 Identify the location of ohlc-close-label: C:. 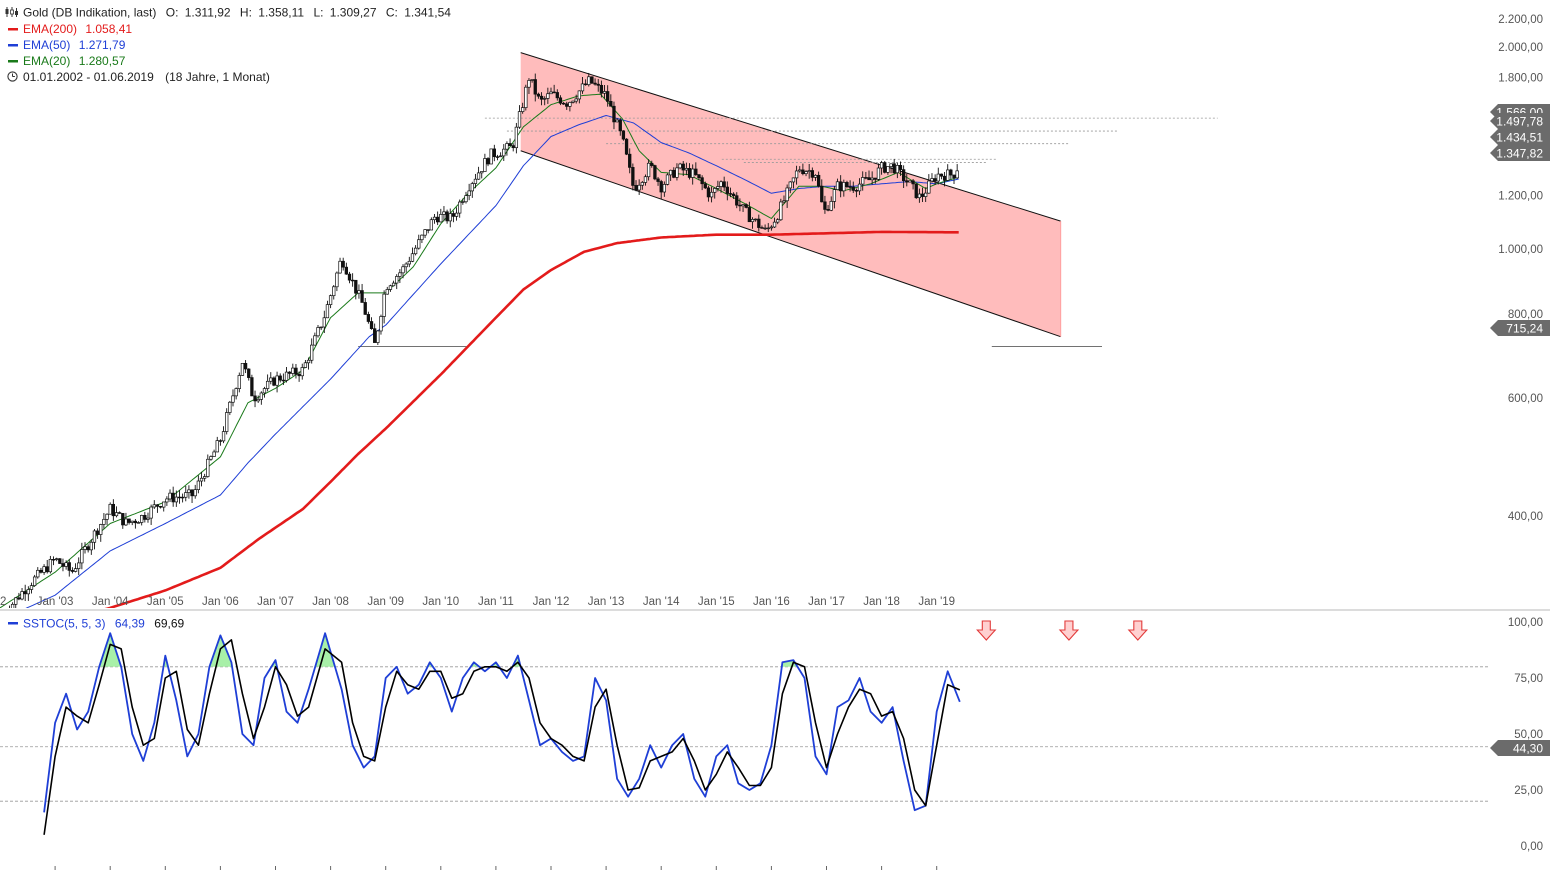
(392, 13).